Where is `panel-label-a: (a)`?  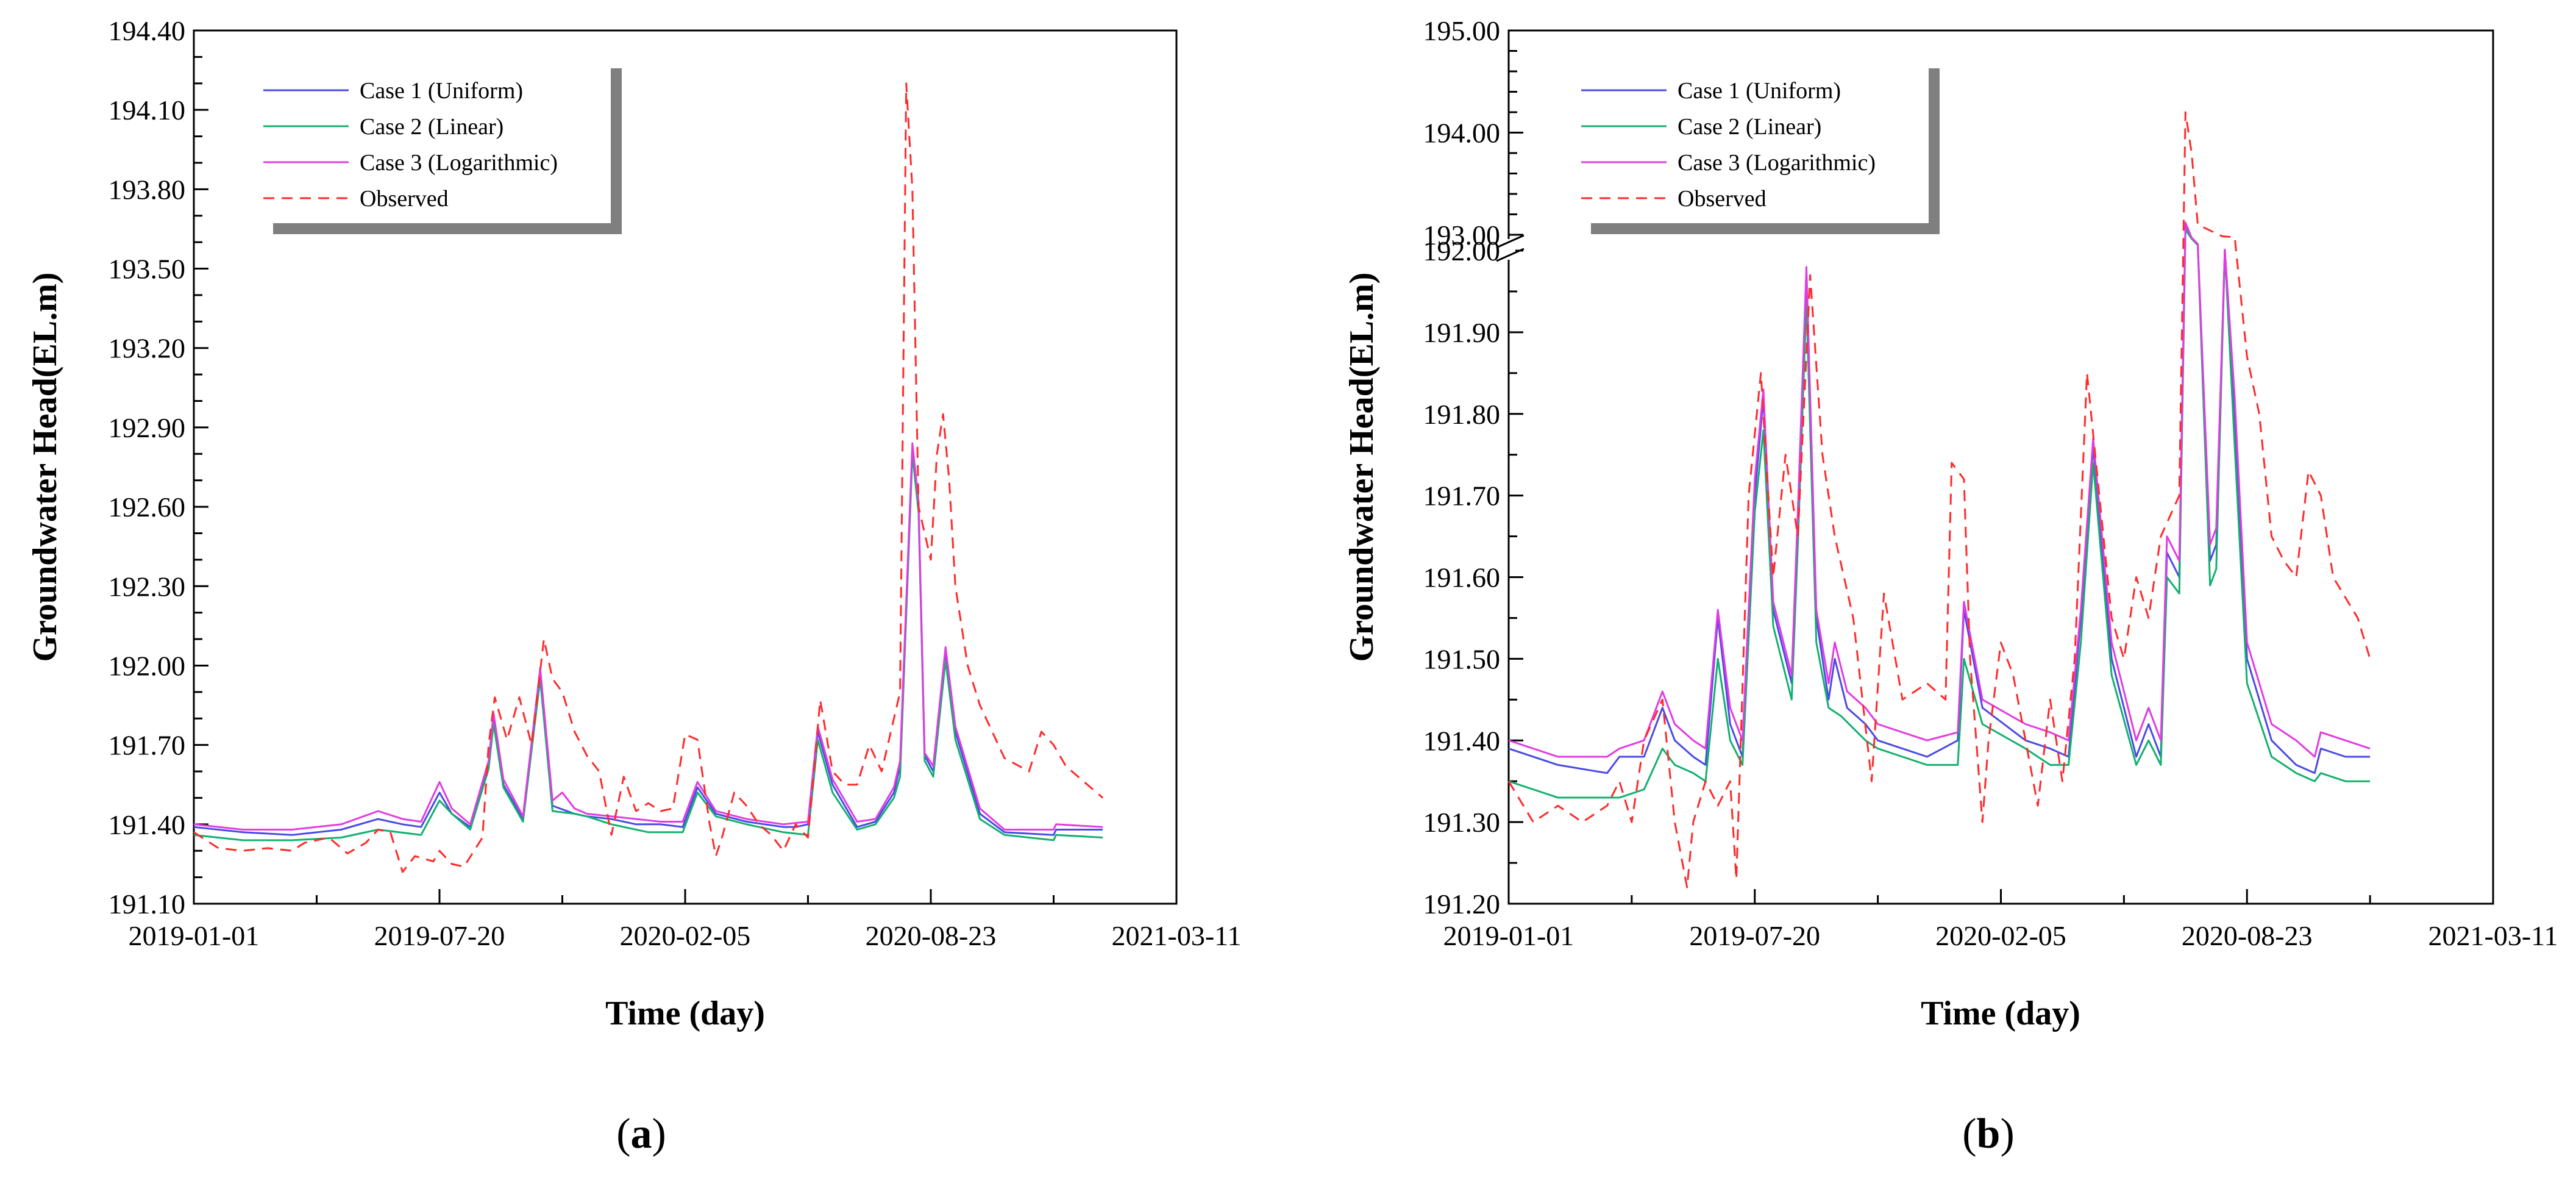
panel-label-a: (a) is located at coordinates (641, 1134).